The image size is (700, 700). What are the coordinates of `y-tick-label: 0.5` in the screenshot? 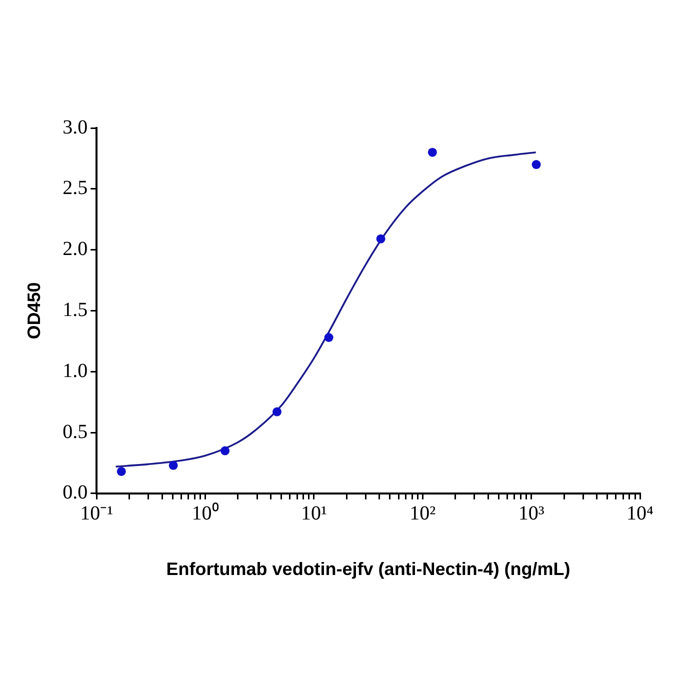 It's located at (75, 431).